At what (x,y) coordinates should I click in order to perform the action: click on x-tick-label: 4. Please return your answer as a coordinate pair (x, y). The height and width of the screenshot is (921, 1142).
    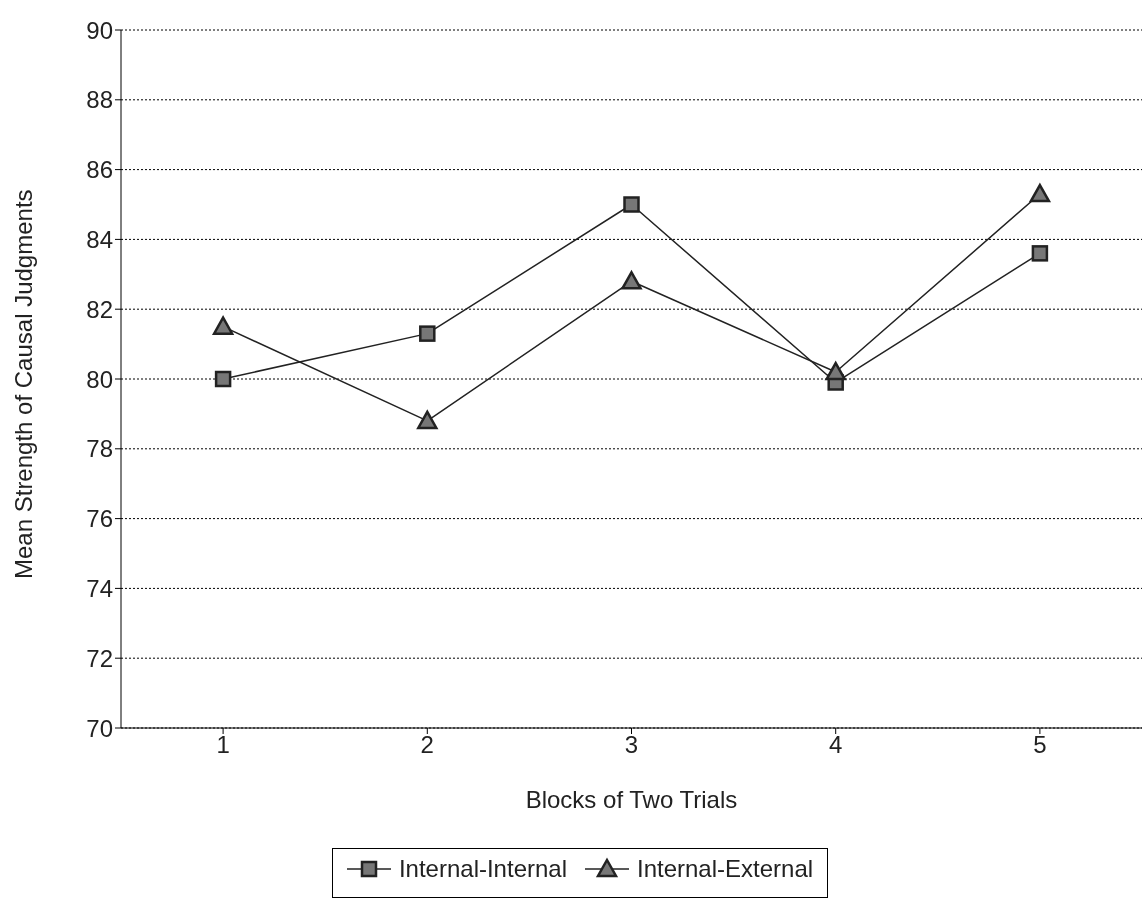
    Looking at the image, I should click on (836, 745).